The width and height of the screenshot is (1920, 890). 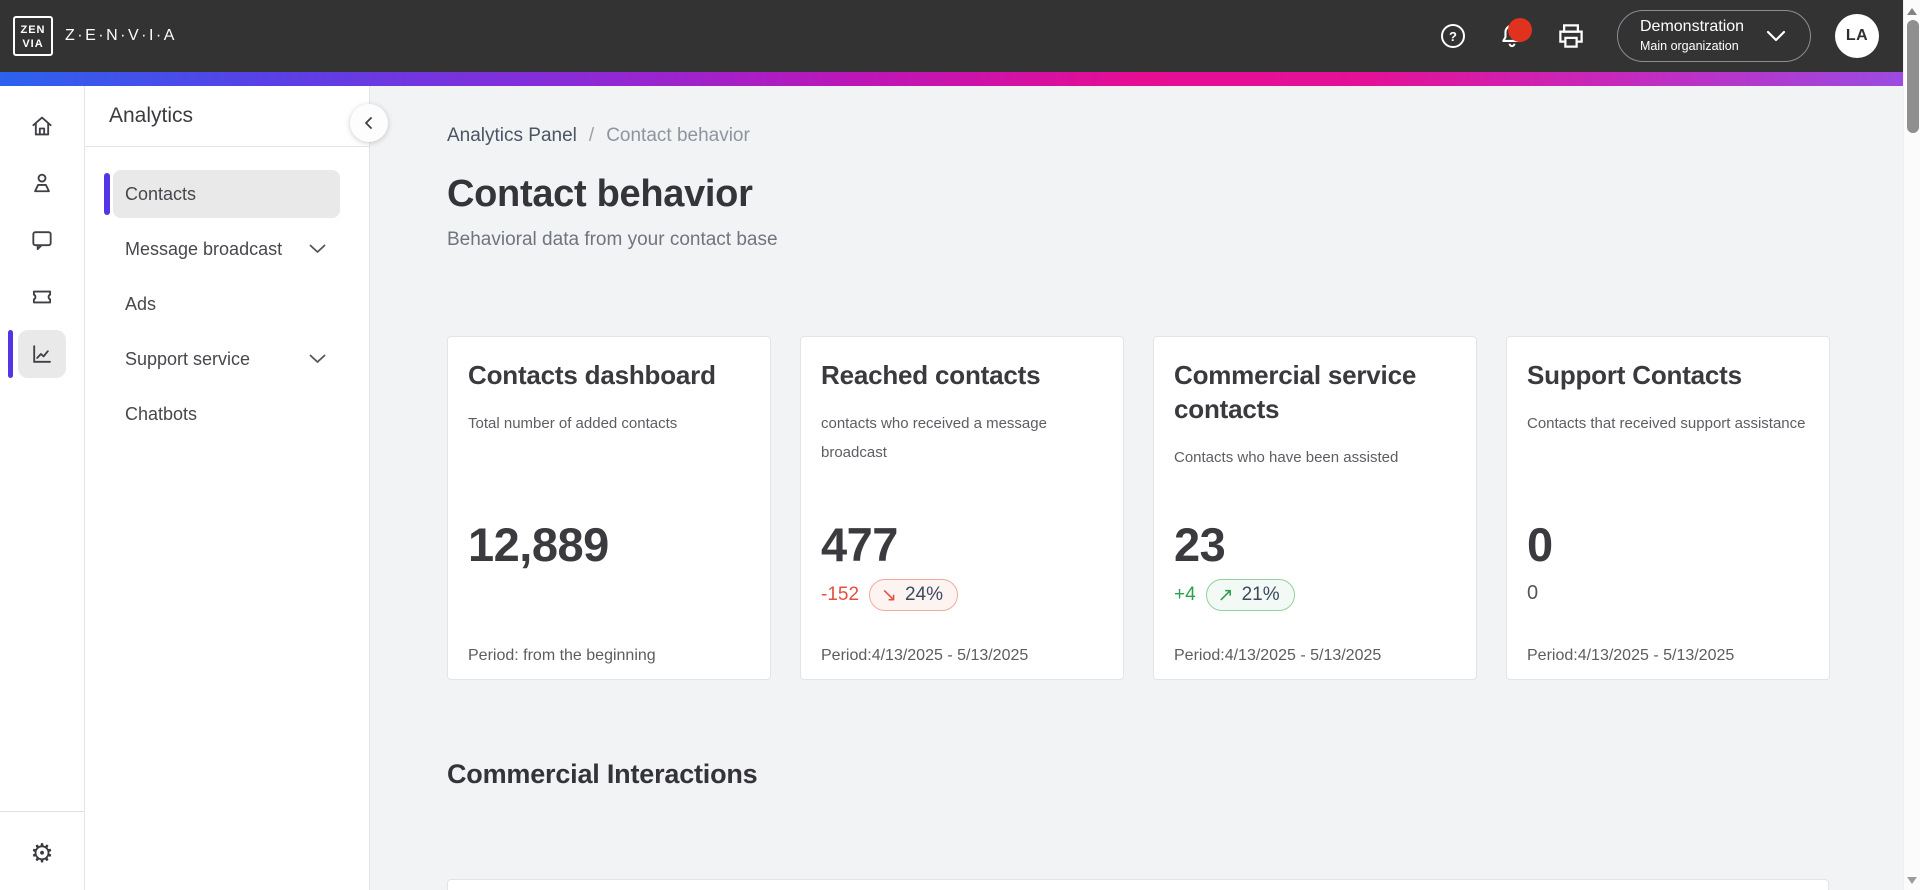 What do you see at coordinates (512, 135) in the screenshot?
I see `breadcrumb-parent-link: Analytics Panel` at bounding box center [512, 135].